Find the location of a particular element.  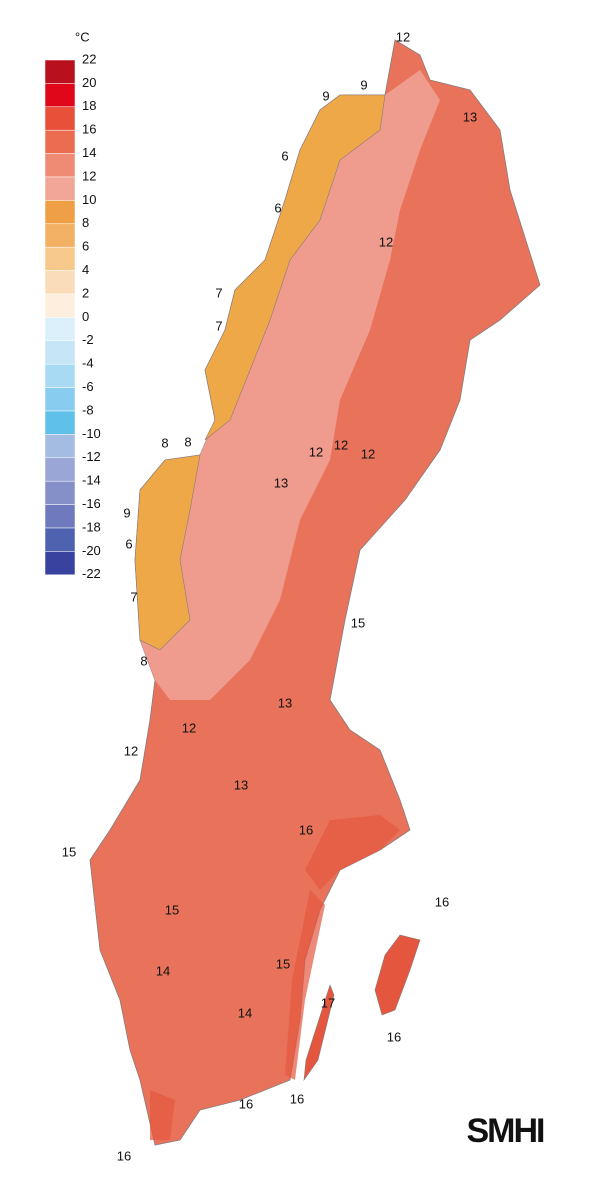

legend-unit: °C is located at coordinates (82, 36).